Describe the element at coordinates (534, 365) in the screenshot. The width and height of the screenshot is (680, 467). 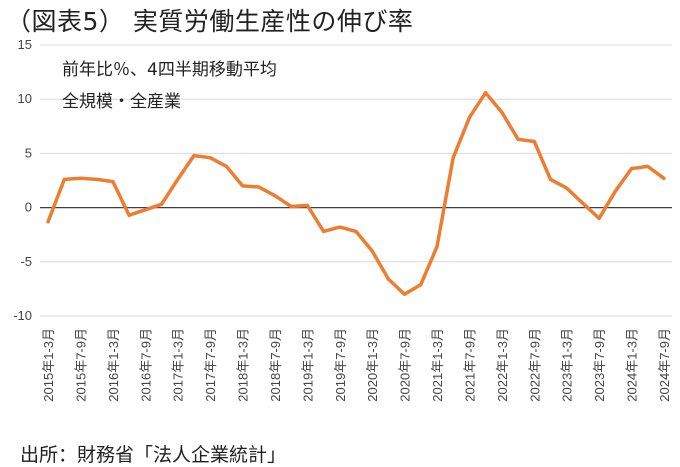
I see `x-tick-label: 2022年7-9月` at that location.